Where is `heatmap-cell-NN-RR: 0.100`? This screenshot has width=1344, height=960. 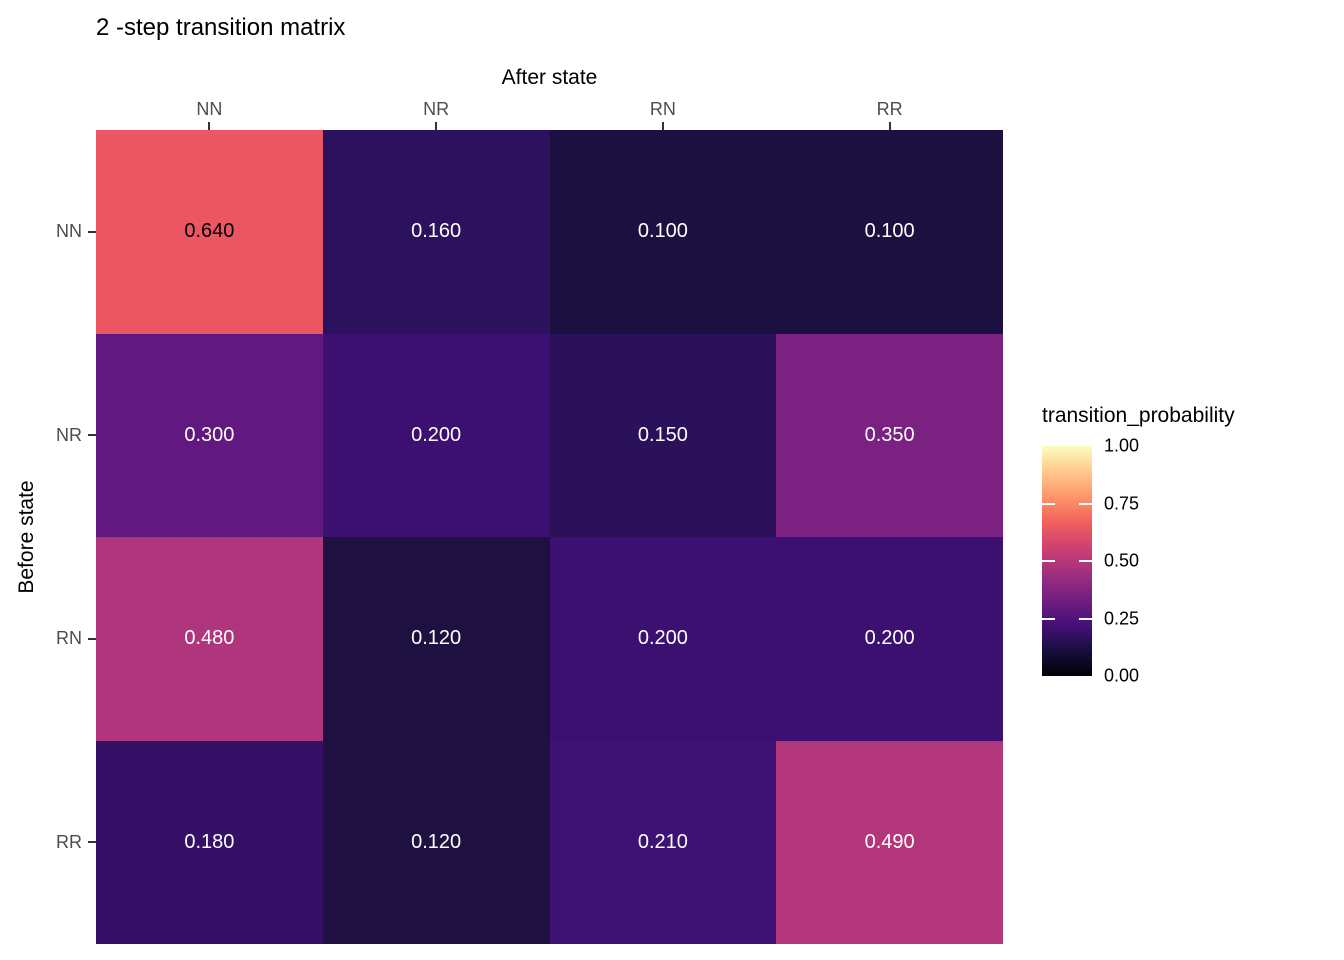
heatmap-cell-NN-RR: 0.100 is located at coordinates (889, 232).